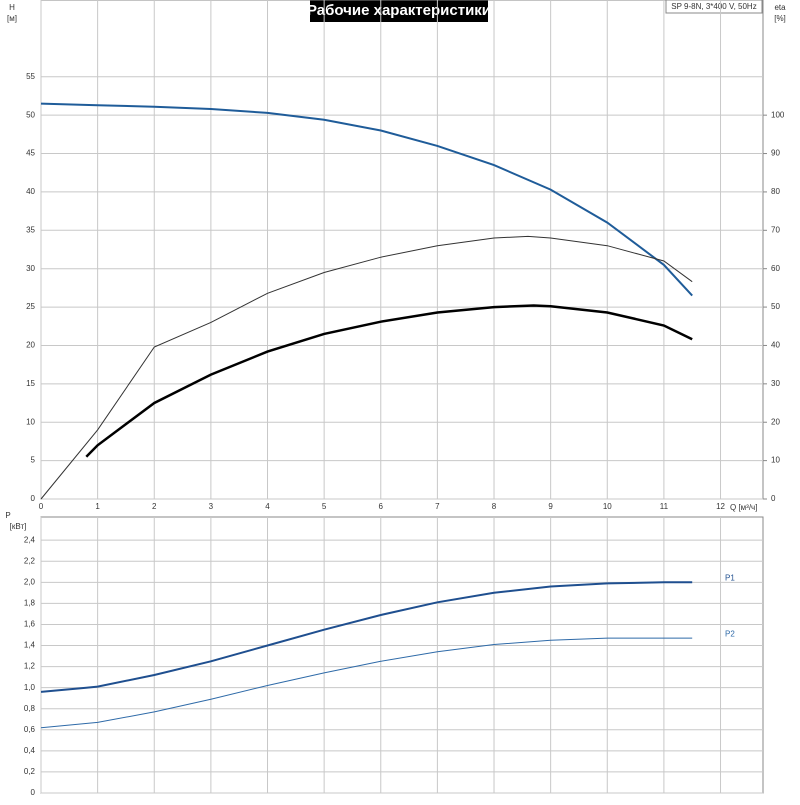  I want to click on y-tick-label: 1,2, so click(30, 666).